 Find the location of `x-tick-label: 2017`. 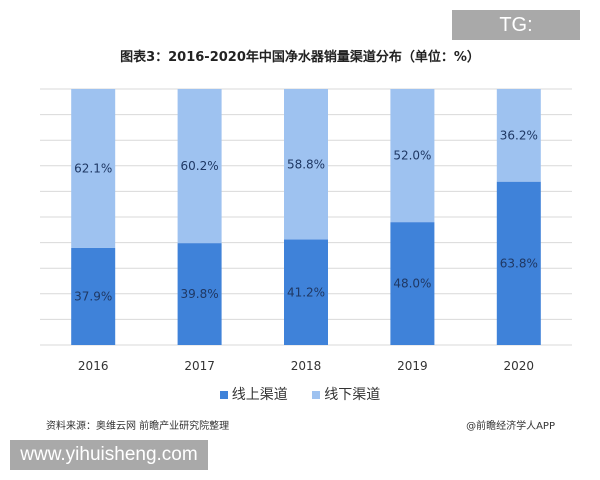

x-tick-label: 2017 is located at coordinates (199, 366).